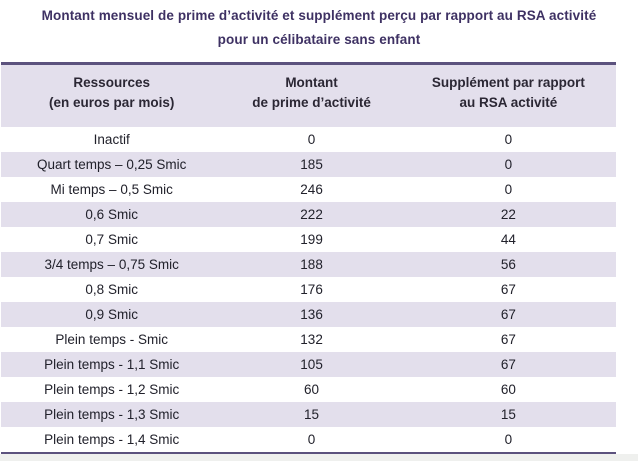  Describe the element at coordinates (508, 414) in the screenshot. I see `rsa-supplement-cell: 15` at that location.